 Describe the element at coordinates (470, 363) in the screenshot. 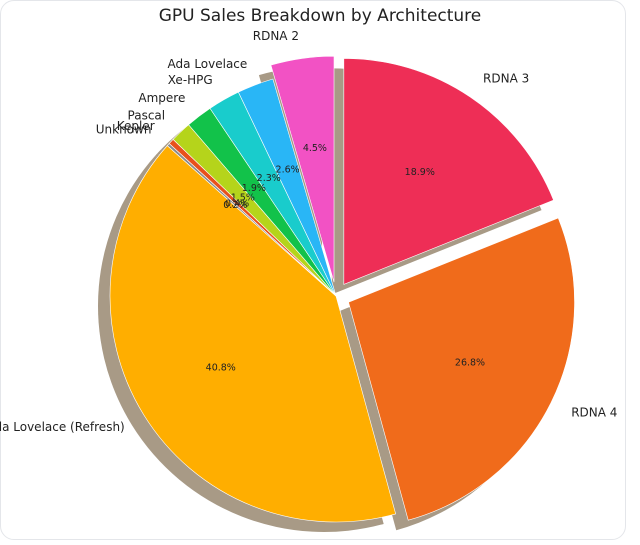

I see `slice-pct-rdna-4: 26.8%` at that location.